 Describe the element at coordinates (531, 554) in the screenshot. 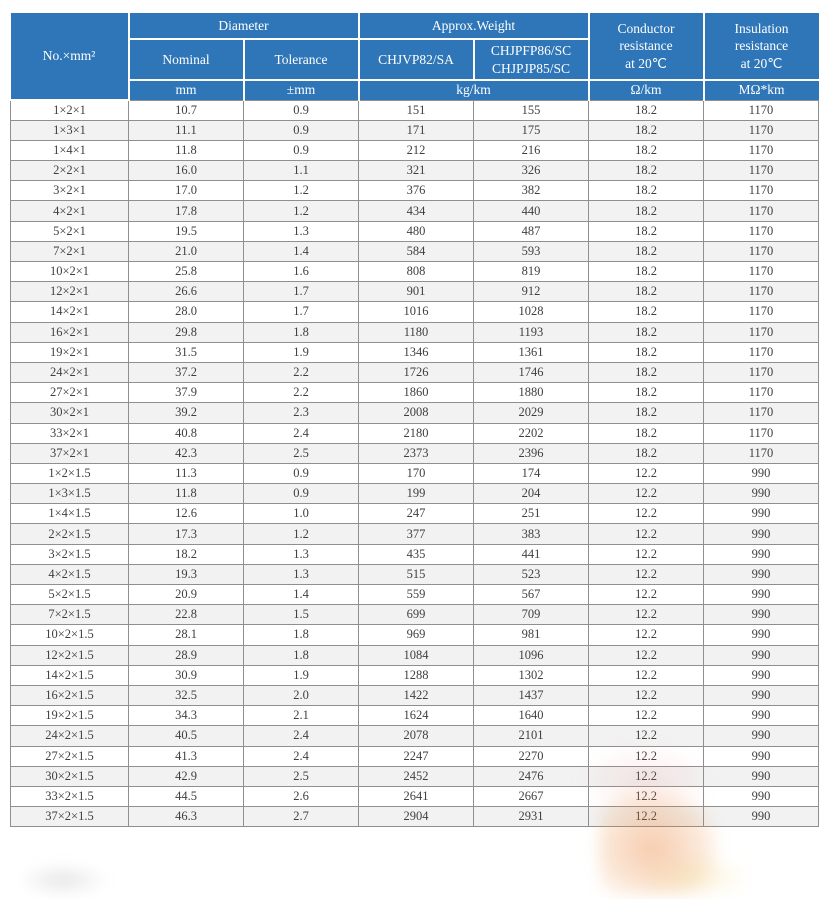

I see `cell: 441` at that location.